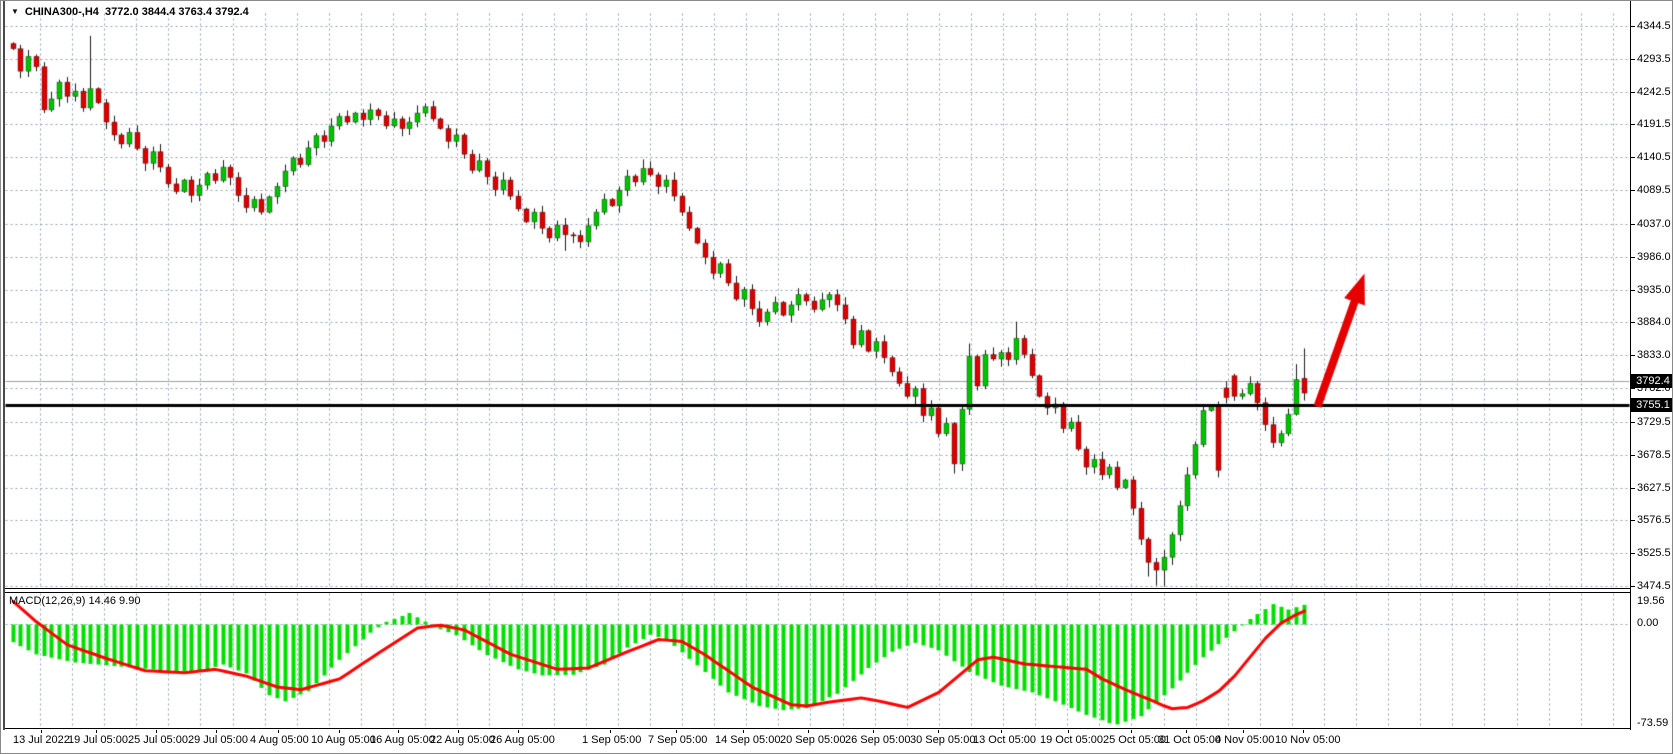 The image size is (1673, 754). What do you see at coordinates (1308, 740) in the screenshot?
I see `date-axis-label: 10 Nov 05:00` at bounding box center [1308, 740].